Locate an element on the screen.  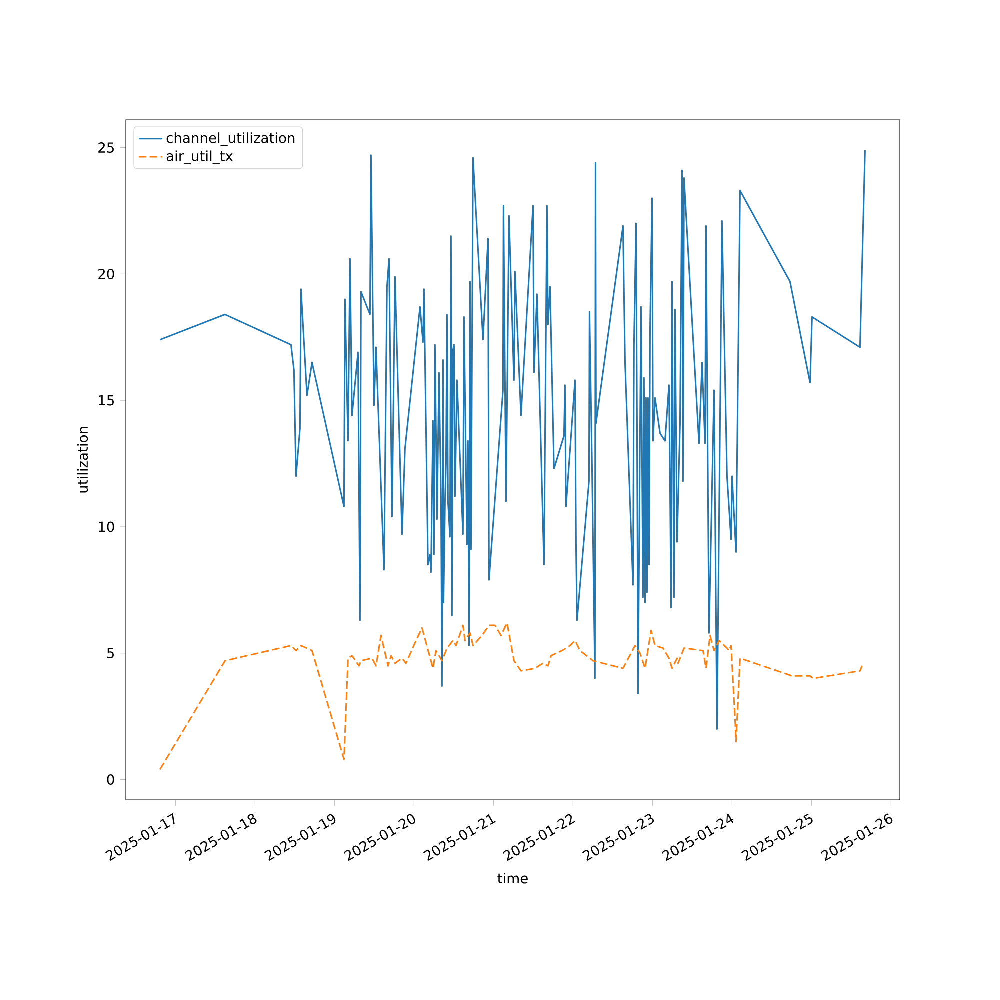
y-axis-title: utilization is located at coordinates (82, 460).